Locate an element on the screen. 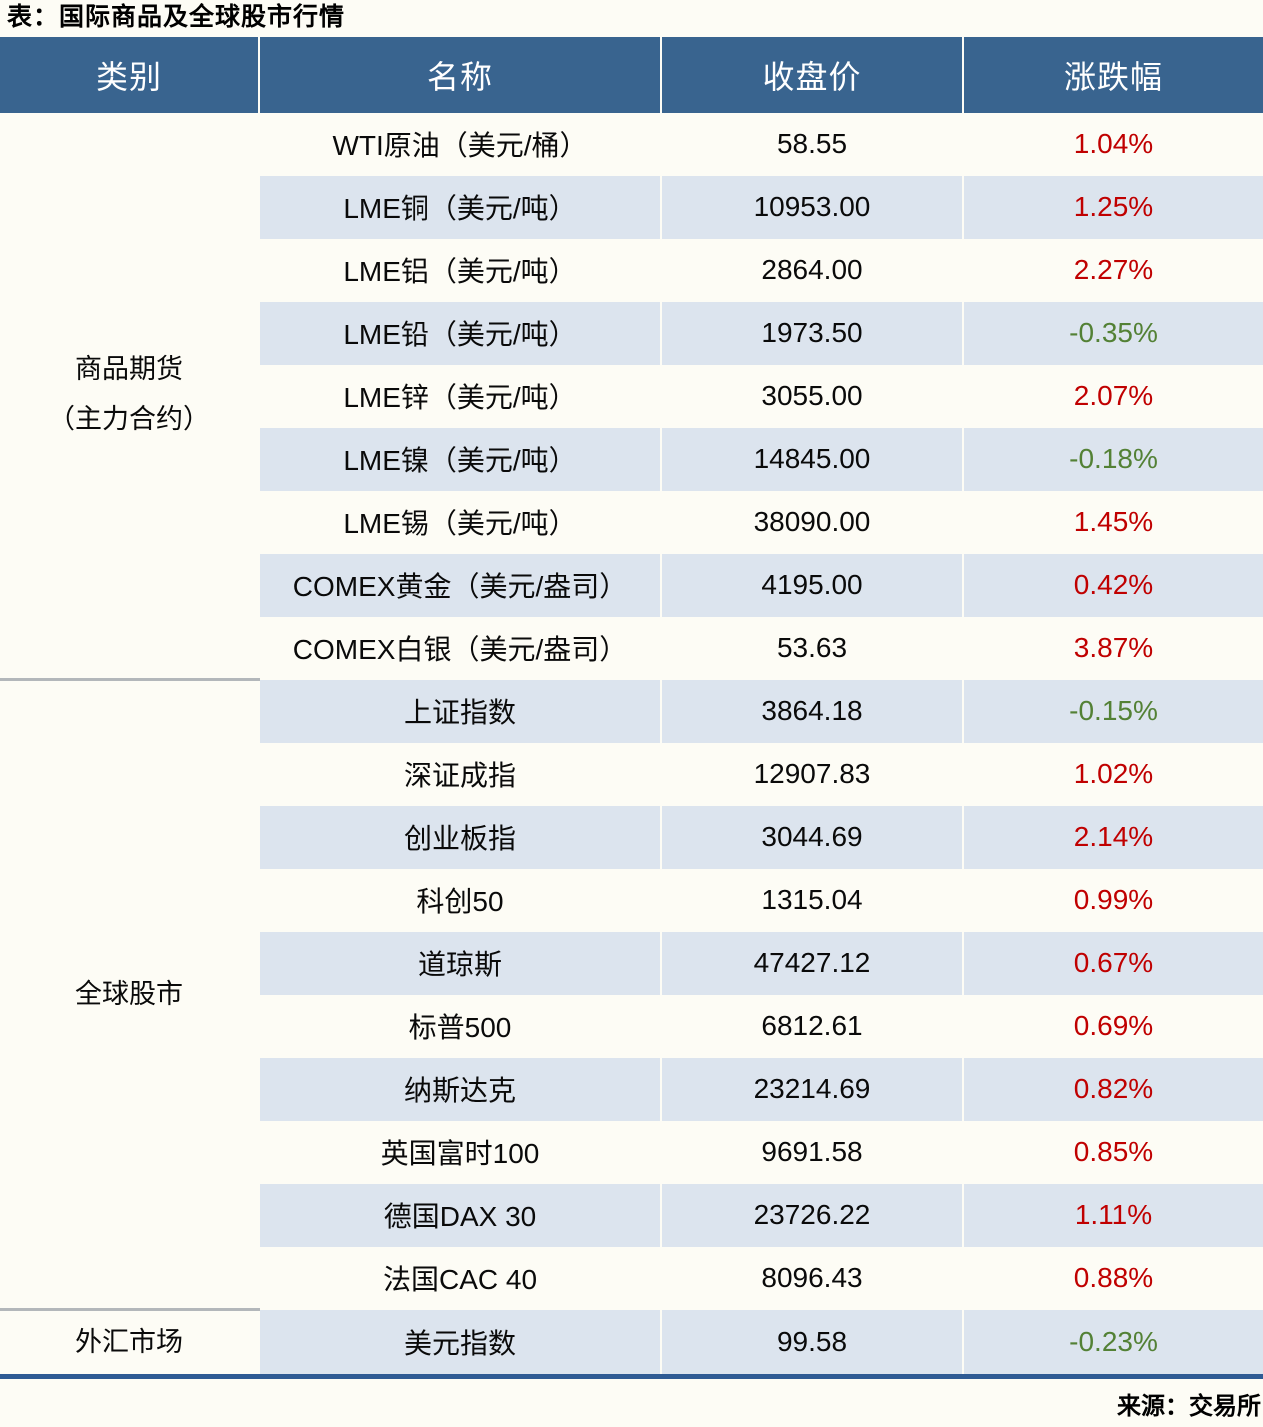 The image size is (1263, 1427). close-cell: 58.55 is located at coordinates (811, 144).